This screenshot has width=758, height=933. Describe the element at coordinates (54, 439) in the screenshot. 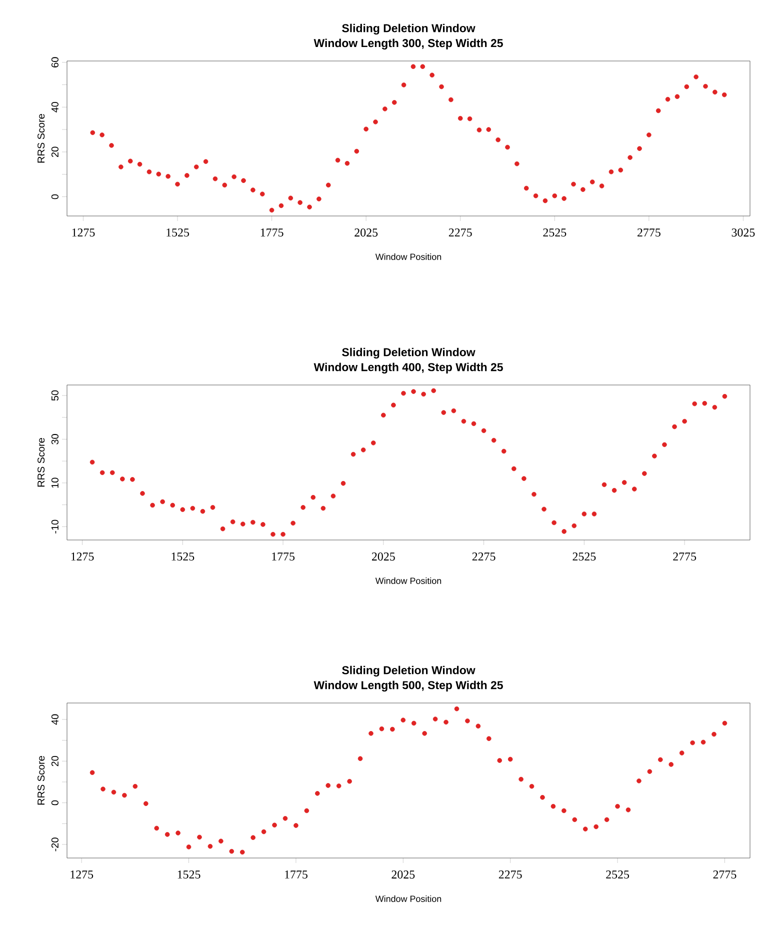

I see `y-tick-label: 30` at that location.